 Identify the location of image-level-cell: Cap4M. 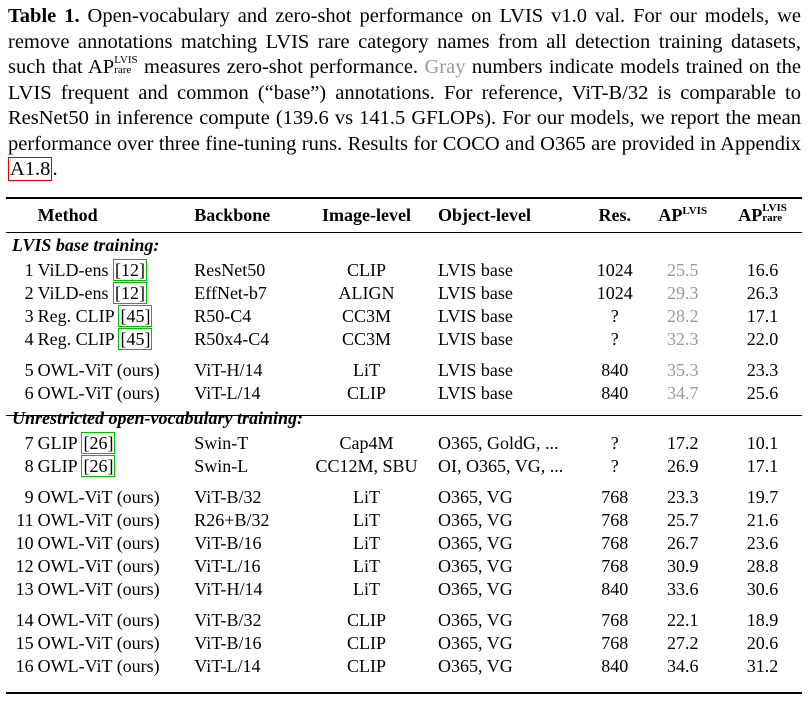
(366, 443).